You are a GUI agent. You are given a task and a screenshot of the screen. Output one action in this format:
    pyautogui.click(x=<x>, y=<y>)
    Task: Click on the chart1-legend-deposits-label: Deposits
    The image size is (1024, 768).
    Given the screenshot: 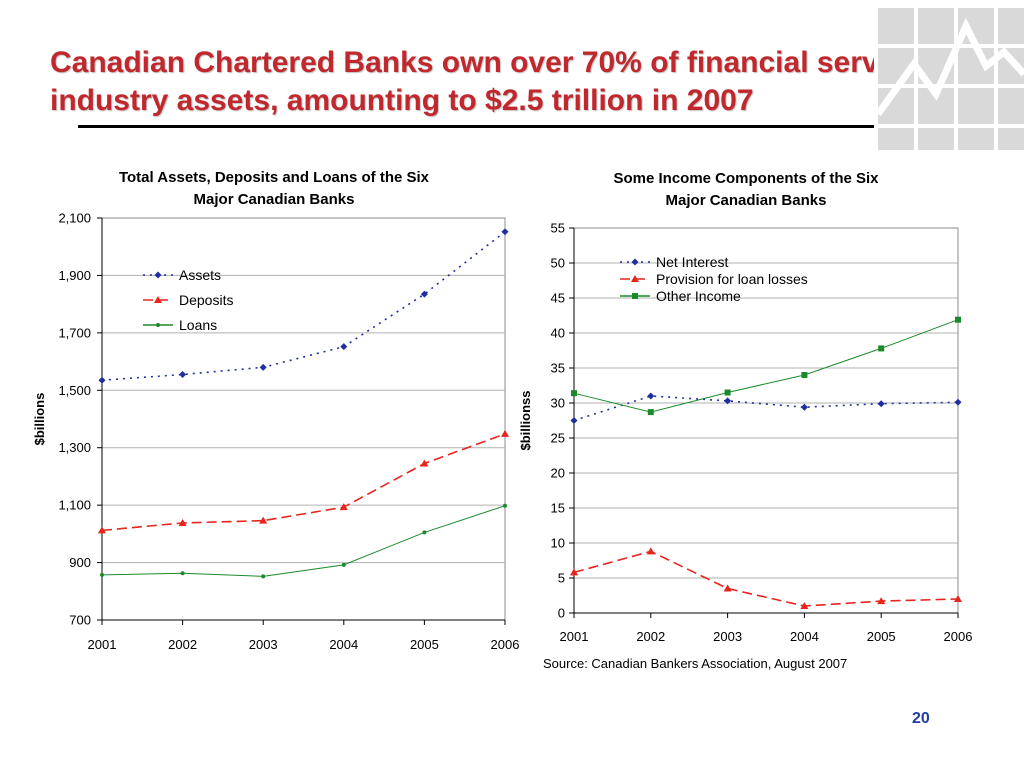 What is the action you would take?
    pyautogui.click(x=206, y=300)
    